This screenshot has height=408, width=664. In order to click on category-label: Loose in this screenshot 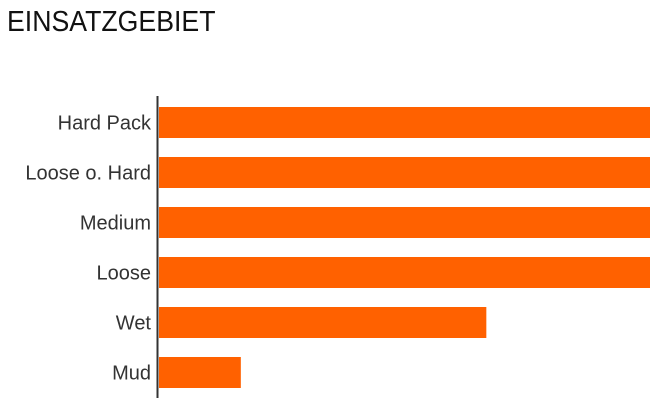, I will do `click(124, 274)`.